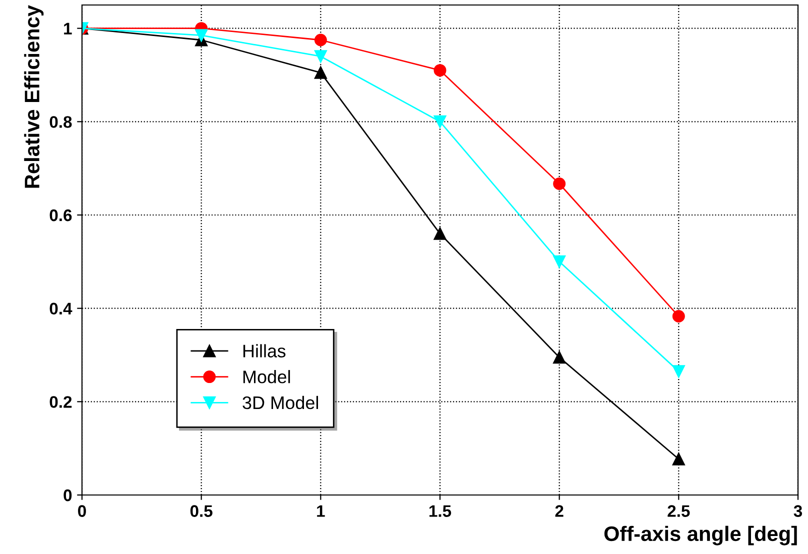  Describe the element at coordinates (679, 511) in the screenshot. I see `x-tick-label: 2.5` at that location.